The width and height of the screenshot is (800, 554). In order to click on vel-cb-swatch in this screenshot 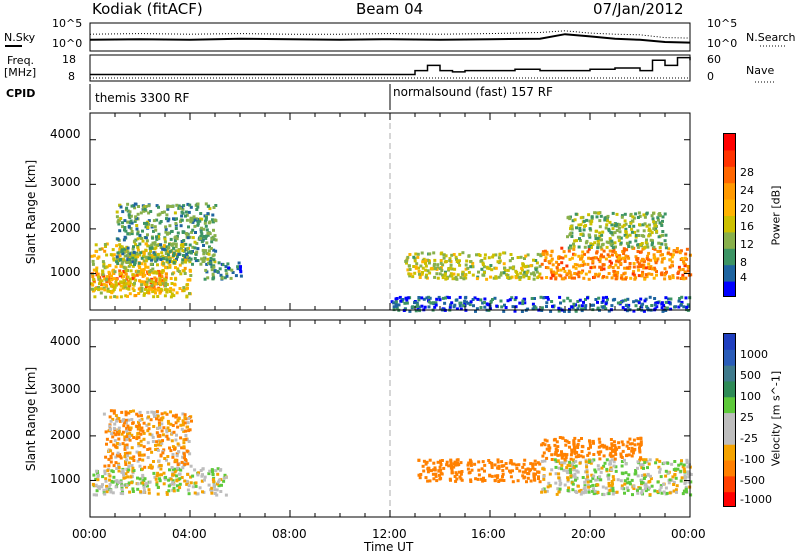, I will do `click(729, 358)`.